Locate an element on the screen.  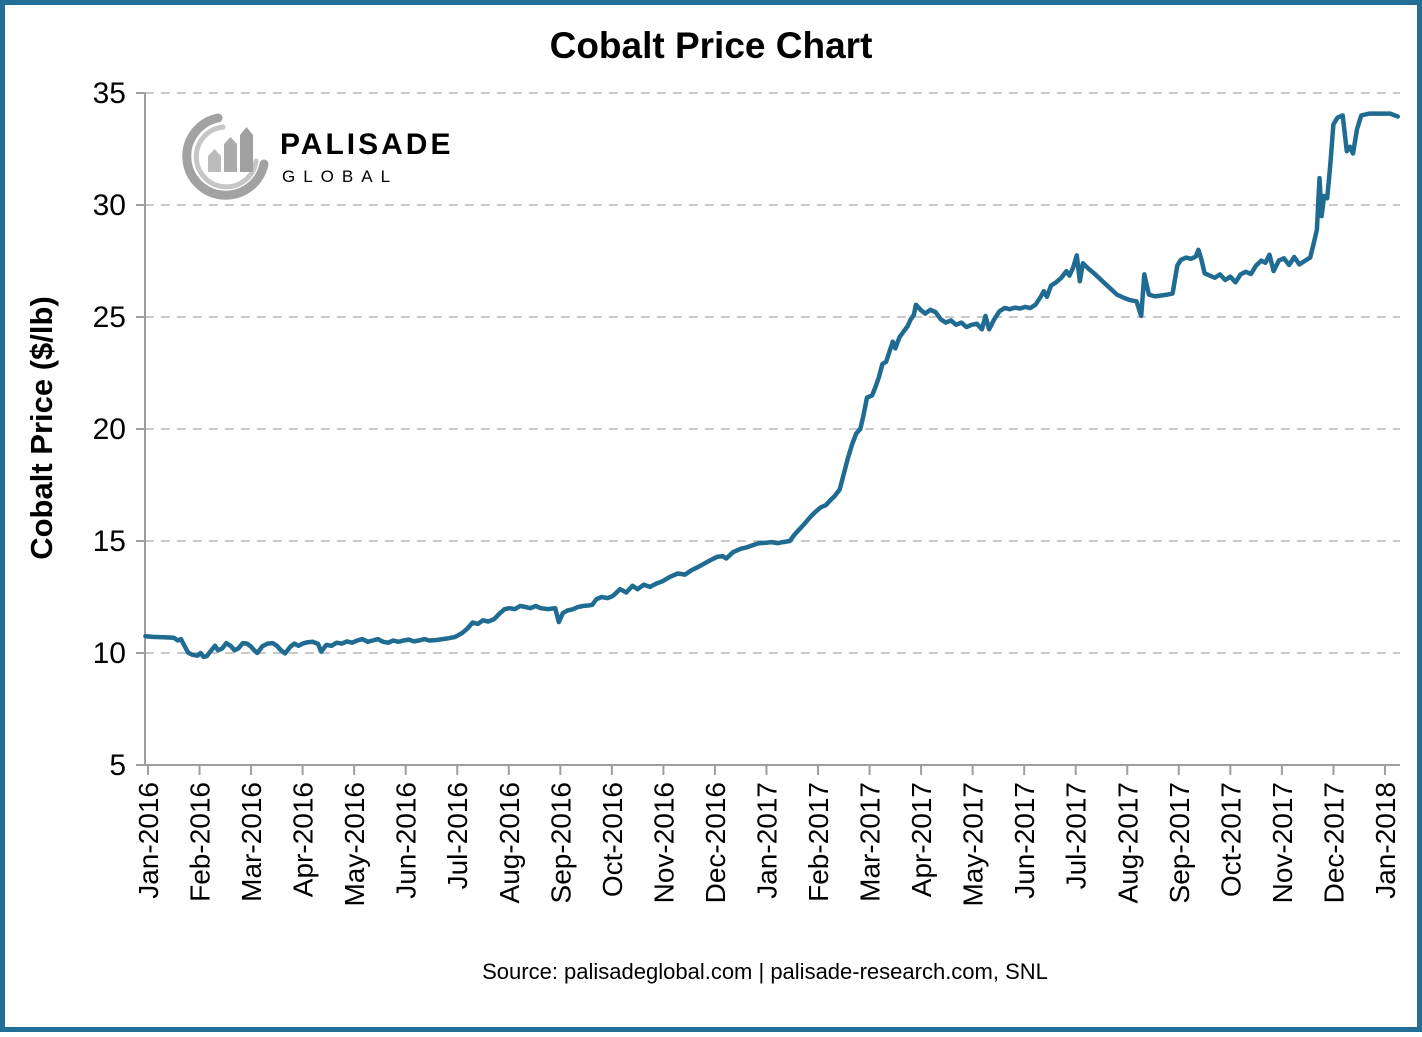
palisade-logo: PALISADE GLOBAL is located at coordinates (317, 156).